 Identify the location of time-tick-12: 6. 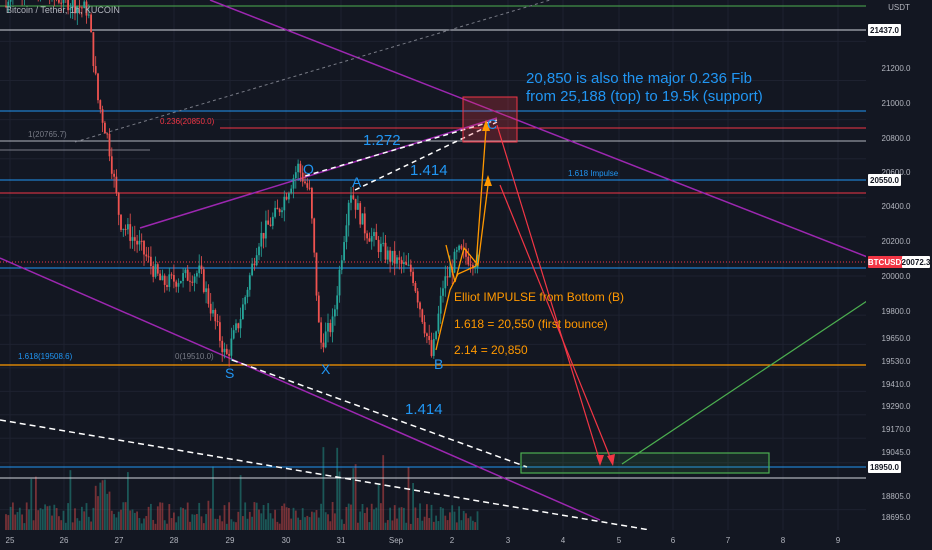
(673, 540).